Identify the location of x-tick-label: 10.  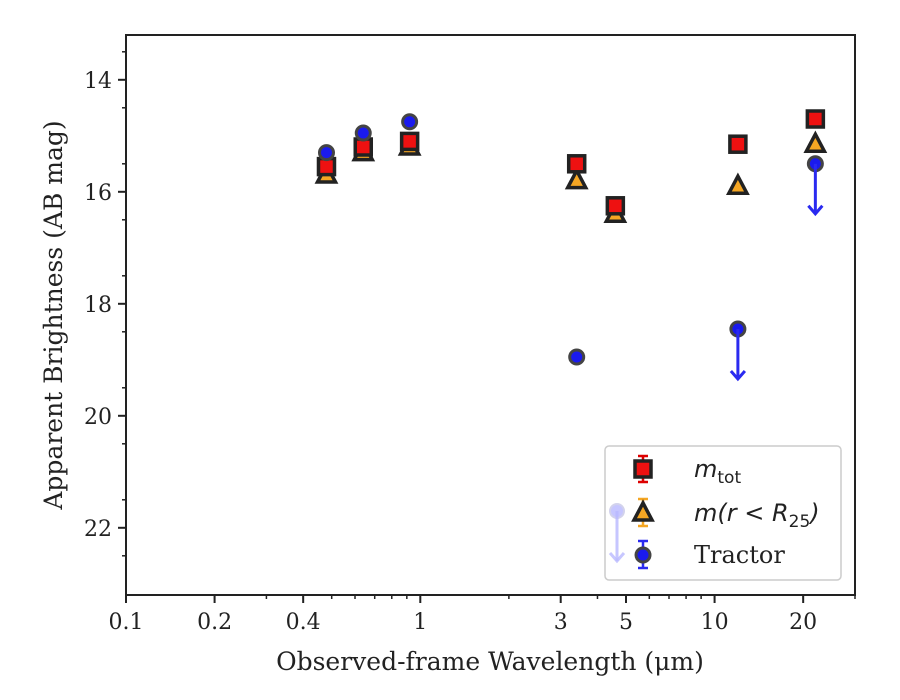
(715, 622).